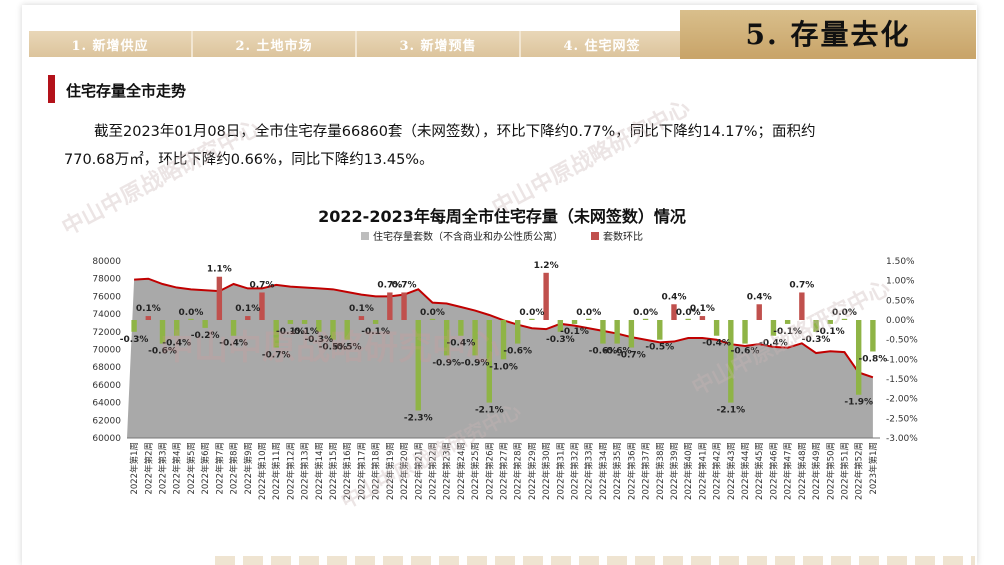  I want to click on mom-data-label: -2.1%, so click(730, 411).